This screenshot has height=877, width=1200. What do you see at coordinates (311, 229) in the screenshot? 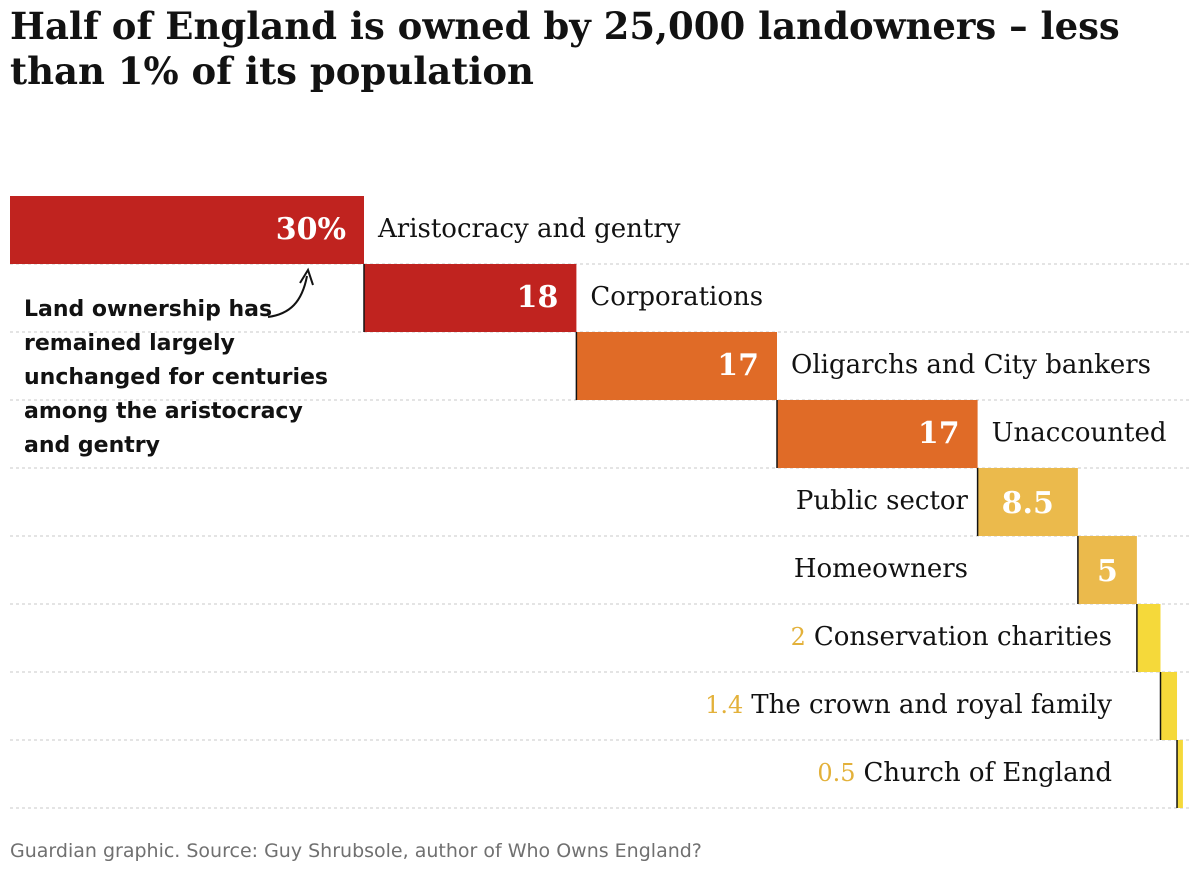
I see `data-label: 30%` at bounding box center [311, 229].